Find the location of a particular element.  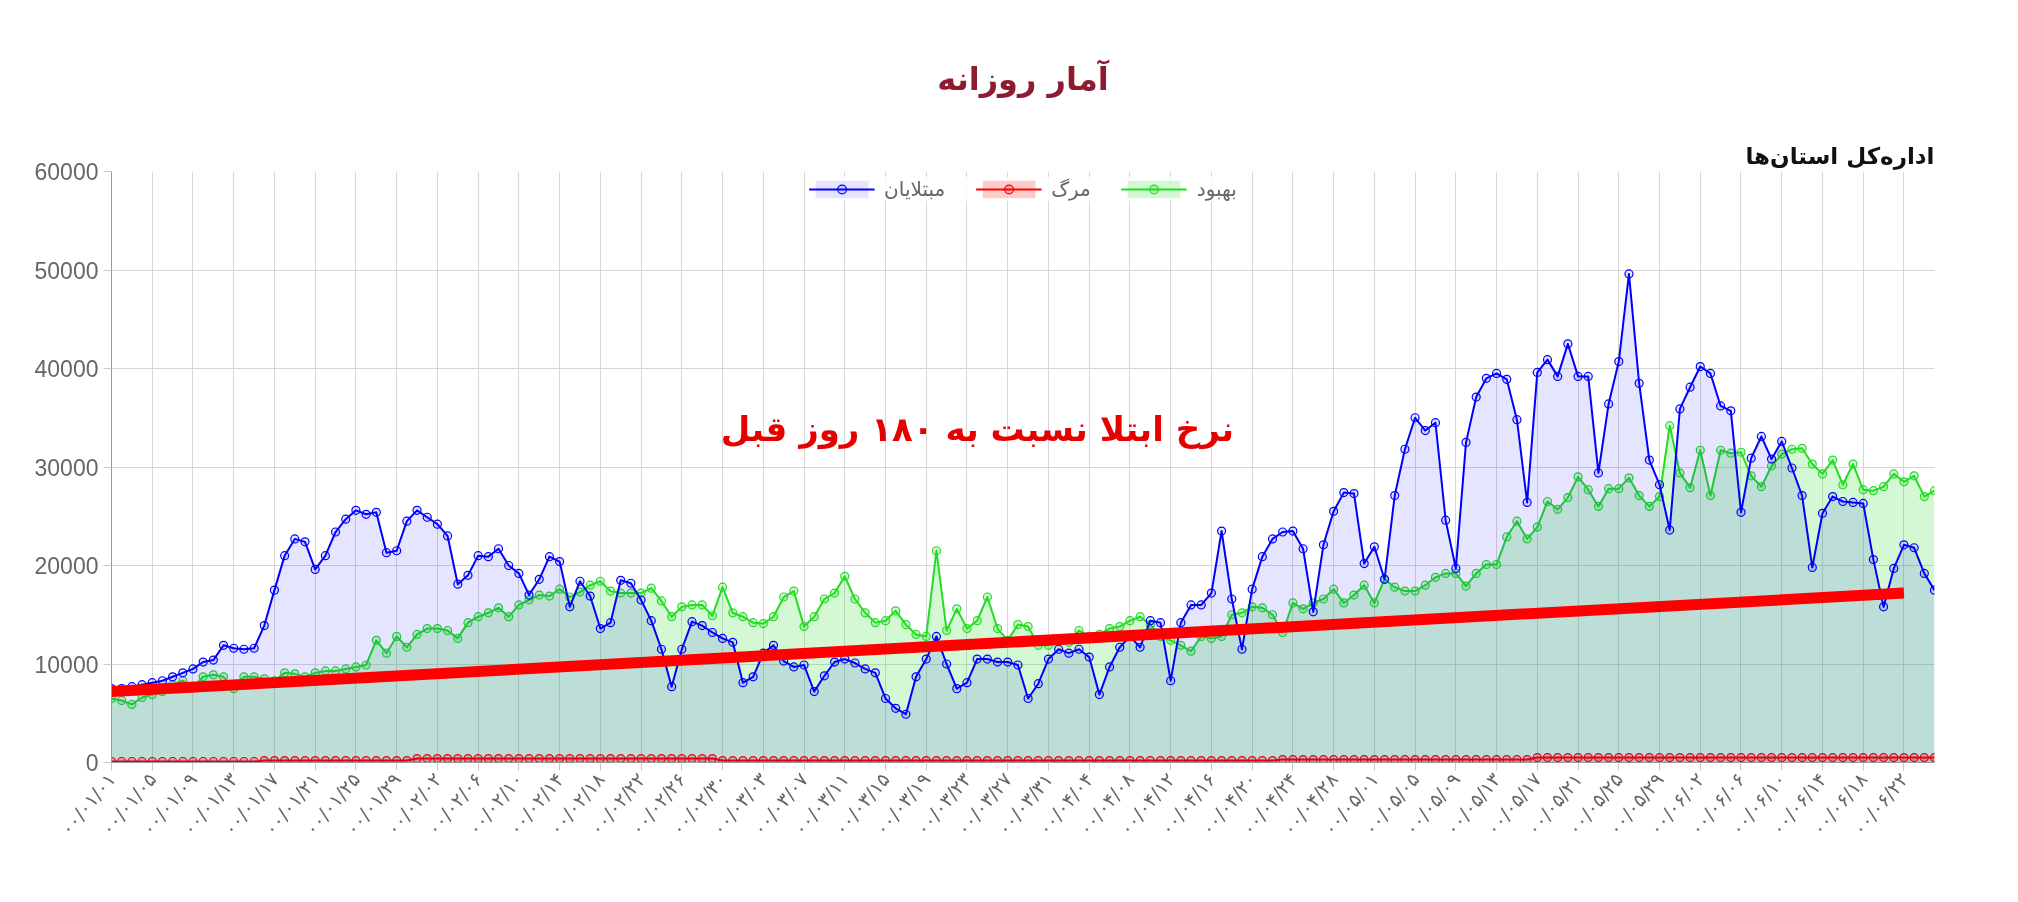

y-tick-label: 40000 is located at coordinates (66, 369).